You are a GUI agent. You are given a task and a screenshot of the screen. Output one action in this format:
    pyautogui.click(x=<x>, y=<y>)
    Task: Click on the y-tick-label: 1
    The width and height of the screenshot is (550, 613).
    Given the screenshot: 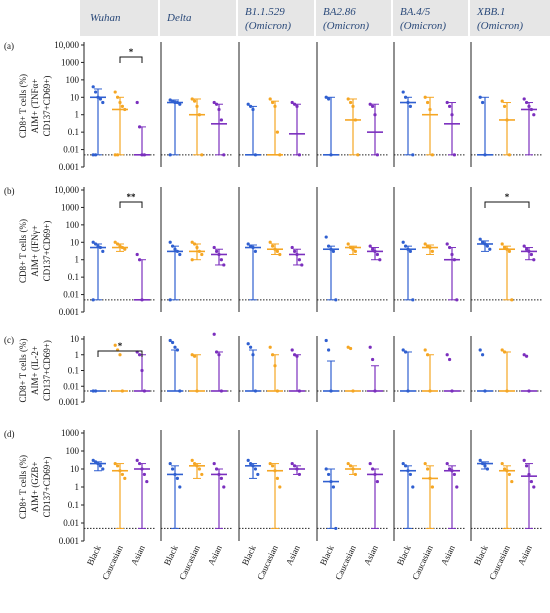 What is the action you would take?
    pyautogui.click(x=77, y=487)
    